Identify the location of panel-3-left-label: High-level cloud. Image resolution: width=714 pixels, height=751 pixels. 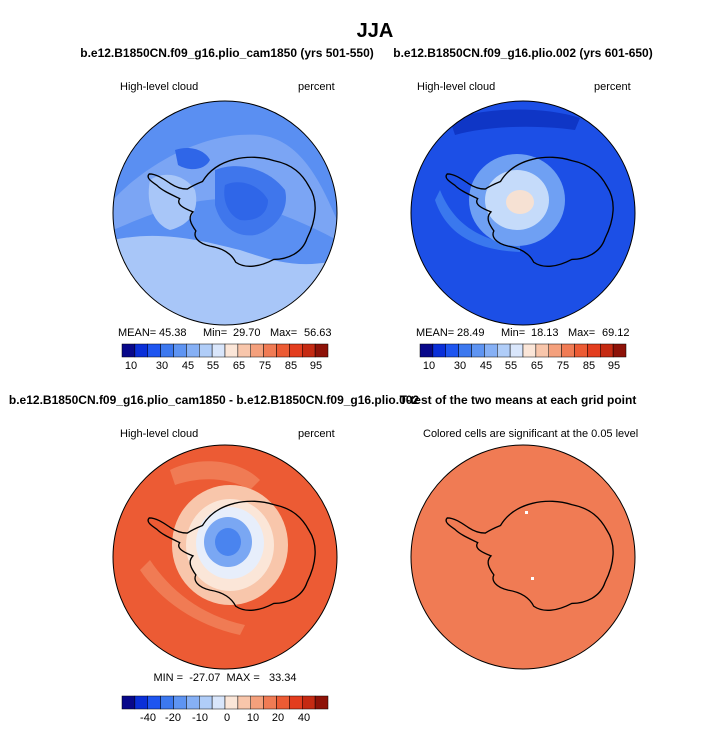
(159, 434).